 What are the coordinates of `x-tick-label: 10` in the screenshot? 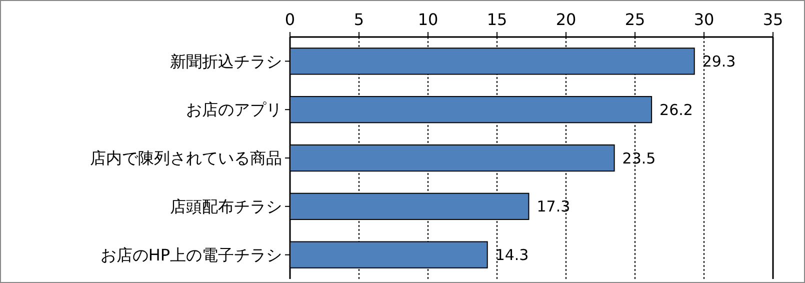 It's located at (428, 19).